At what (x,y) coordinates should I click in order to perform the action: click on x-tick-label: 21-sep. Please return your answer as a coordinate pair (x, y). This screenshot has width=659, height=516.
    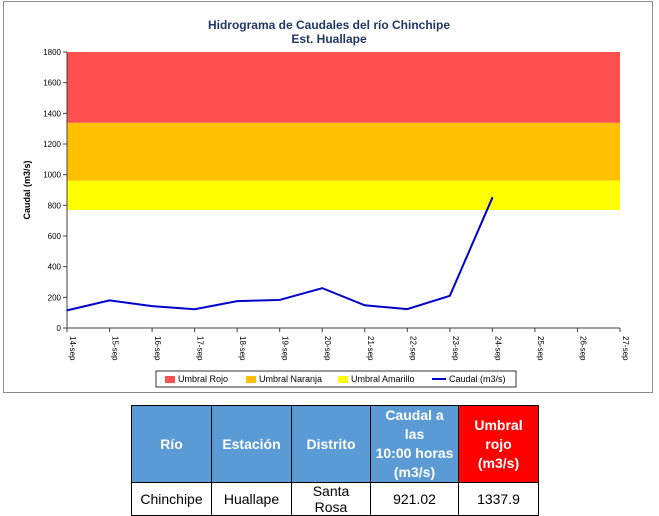
    Looking at the image, I should click on (370, 348).